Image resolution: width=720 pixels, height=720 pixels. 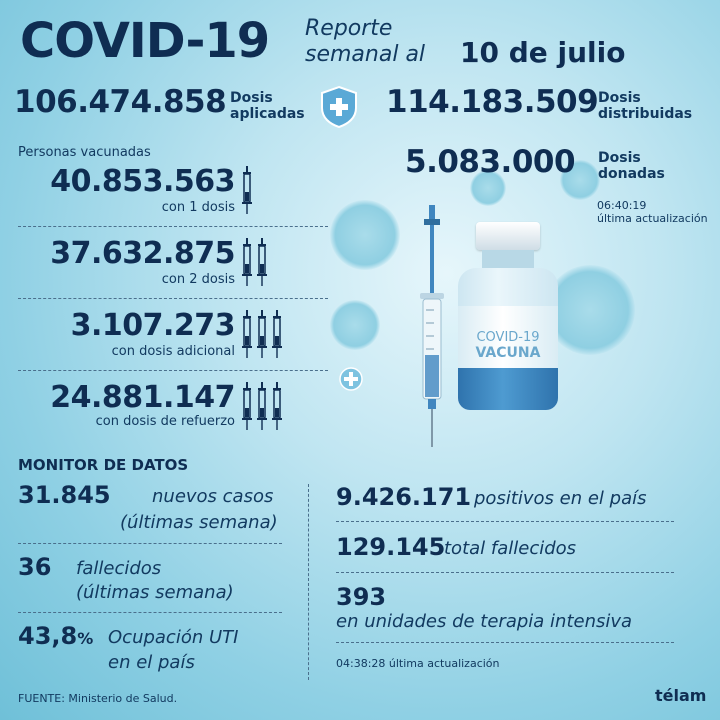 What do you see at coordinates (251, 98) in the screenshot?
I see `applied-doses-label-1: Dosis` at bounding box center [251, 98].